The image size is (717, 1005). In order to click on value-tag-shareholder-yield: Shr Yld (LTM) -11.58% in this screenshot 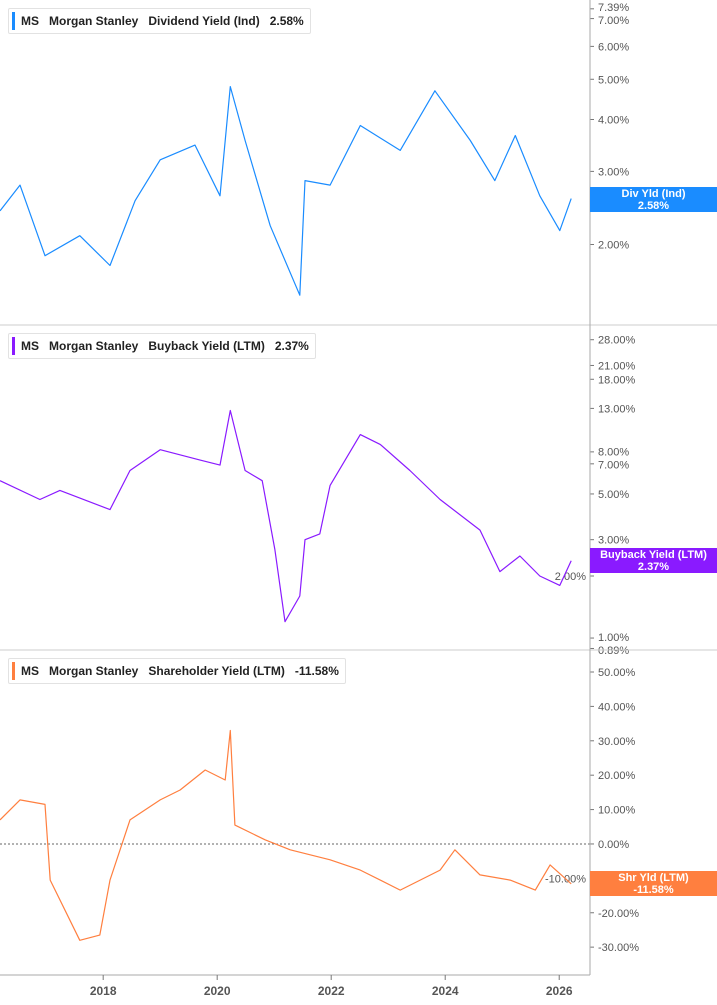, I will do `click(653, 883)`.